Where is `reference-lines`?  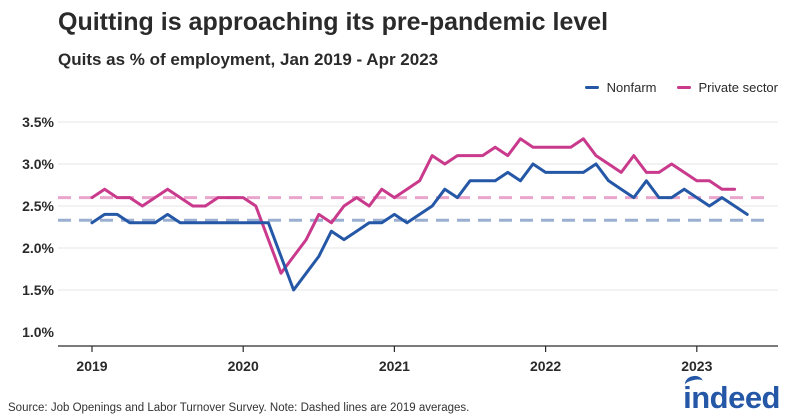
reference-lines is located at coordinates (414, 209).